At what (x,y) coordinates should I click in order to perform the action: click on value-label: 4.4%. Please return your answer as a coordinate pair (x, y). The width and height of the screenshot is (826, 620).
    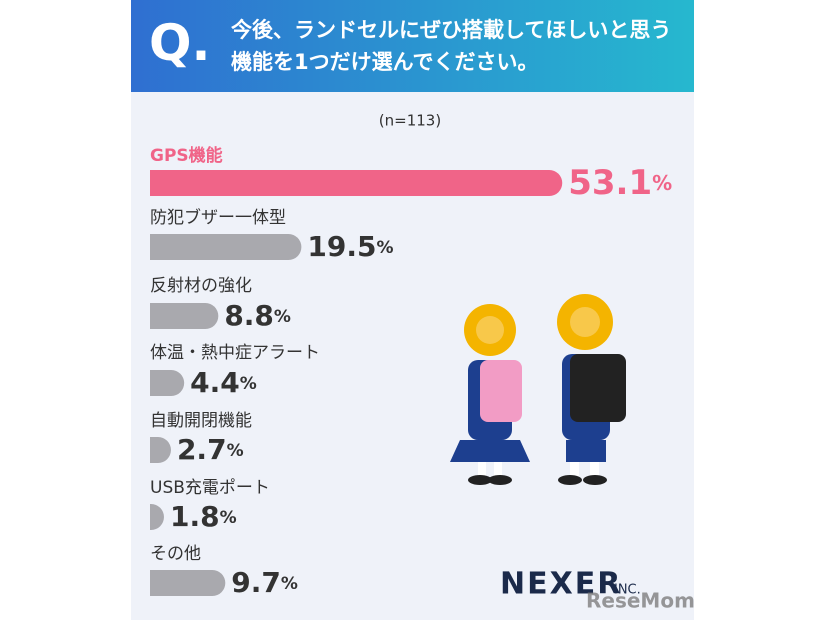
    Looking at the image, I should click on (223, 382).